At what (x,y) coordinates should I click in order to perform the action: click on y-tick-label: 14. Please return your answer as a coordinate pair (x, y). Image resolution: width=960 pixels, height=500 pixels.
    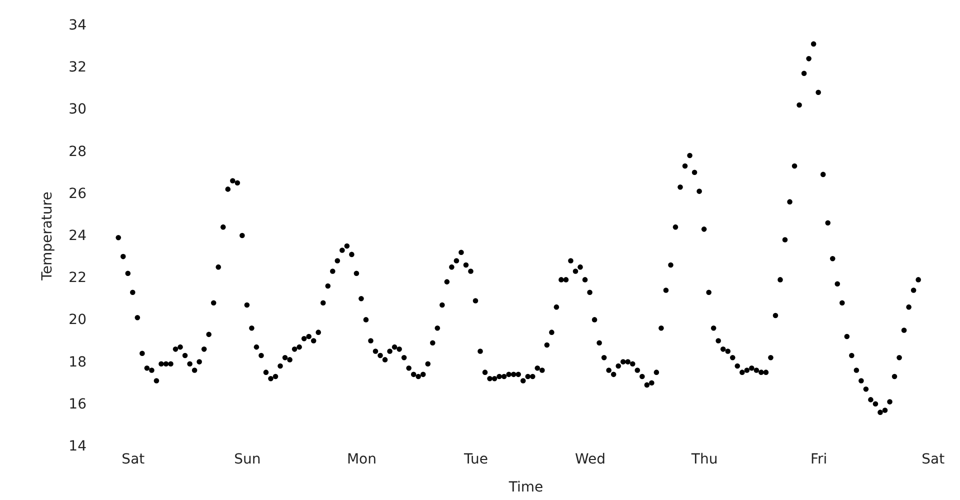
    Looking at the image, I should click on (77, 446).